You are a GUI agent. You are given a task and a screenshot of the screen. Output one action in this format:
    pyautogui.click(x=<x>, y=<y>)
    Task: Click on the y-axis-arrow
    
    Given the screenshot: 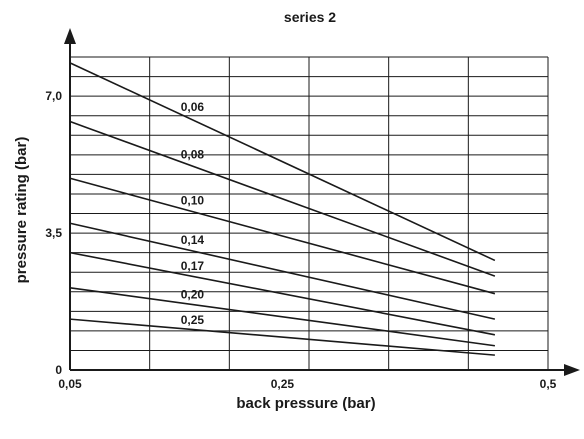 What is the action you would take?
    pyautogui.click(x=70, y=36)
    